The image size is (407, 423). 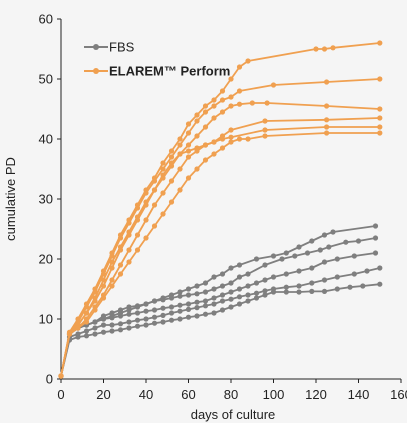 What do you see at coordinates (10, 199) in the screenshot?
I see `y-axis-label: cumulative PD` at bounding box center [10, 199].